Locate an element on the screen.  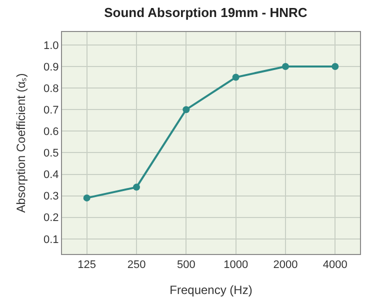
y-tick-label: 0.8 is located at coordinates (51, 88).